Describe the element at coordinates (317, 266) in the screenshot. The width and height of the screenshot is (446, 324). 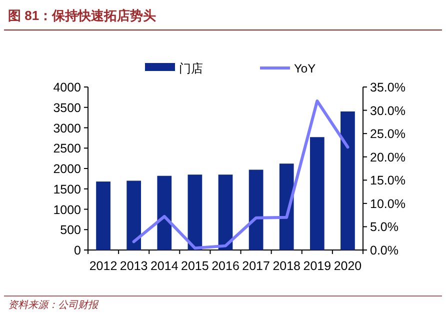
I see `x-tick-label: 2019` at that location.